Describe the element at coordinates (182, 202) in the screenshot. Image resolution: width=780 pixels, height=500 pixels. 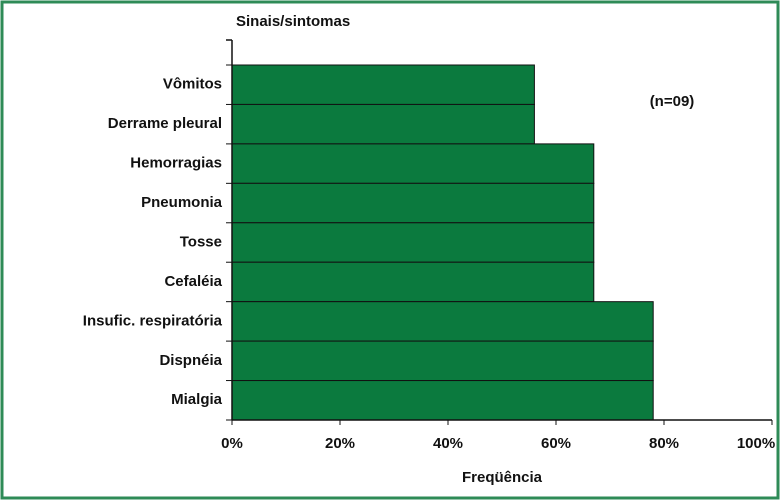
I see `y-tick-label: Pneumonia` at that location.